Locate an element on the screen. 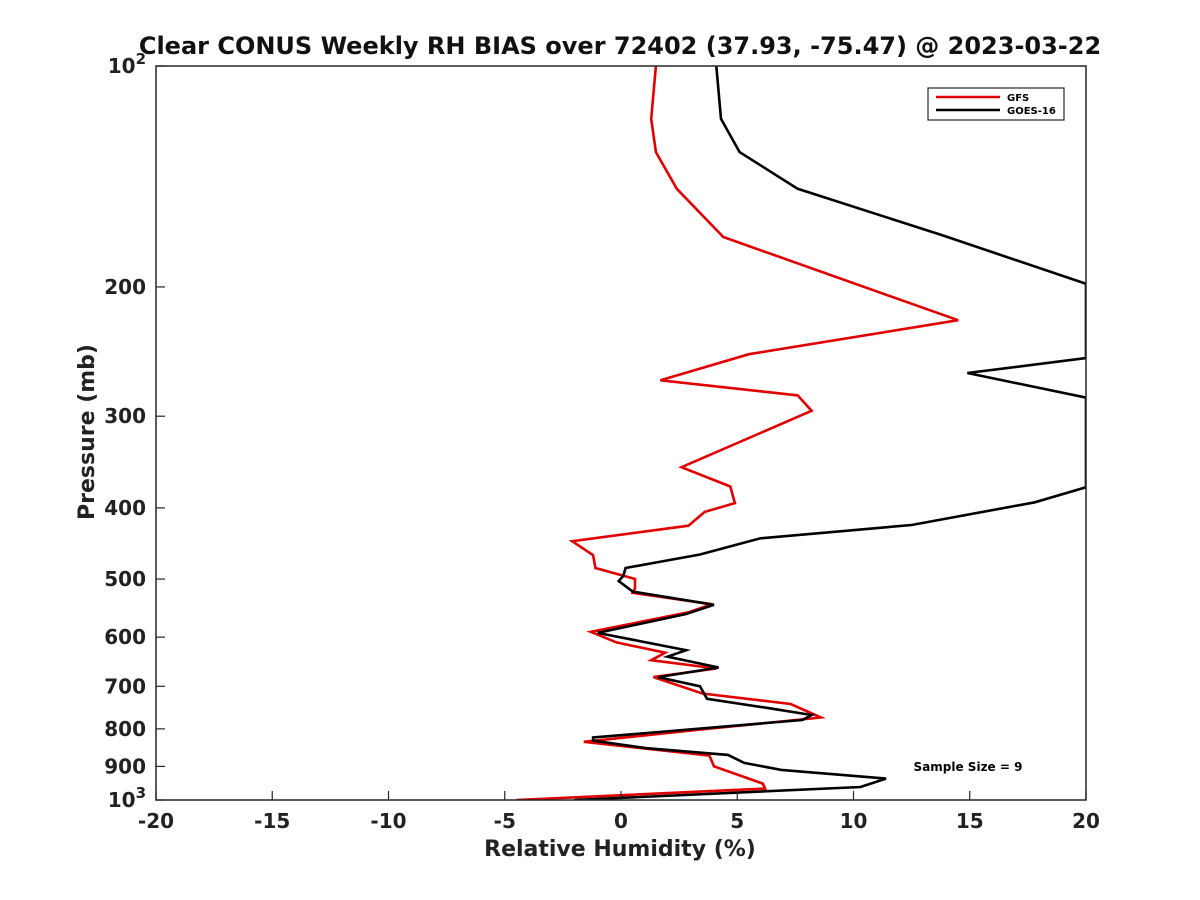  x-tick-label: -5 is located at coordinates (505, 821).